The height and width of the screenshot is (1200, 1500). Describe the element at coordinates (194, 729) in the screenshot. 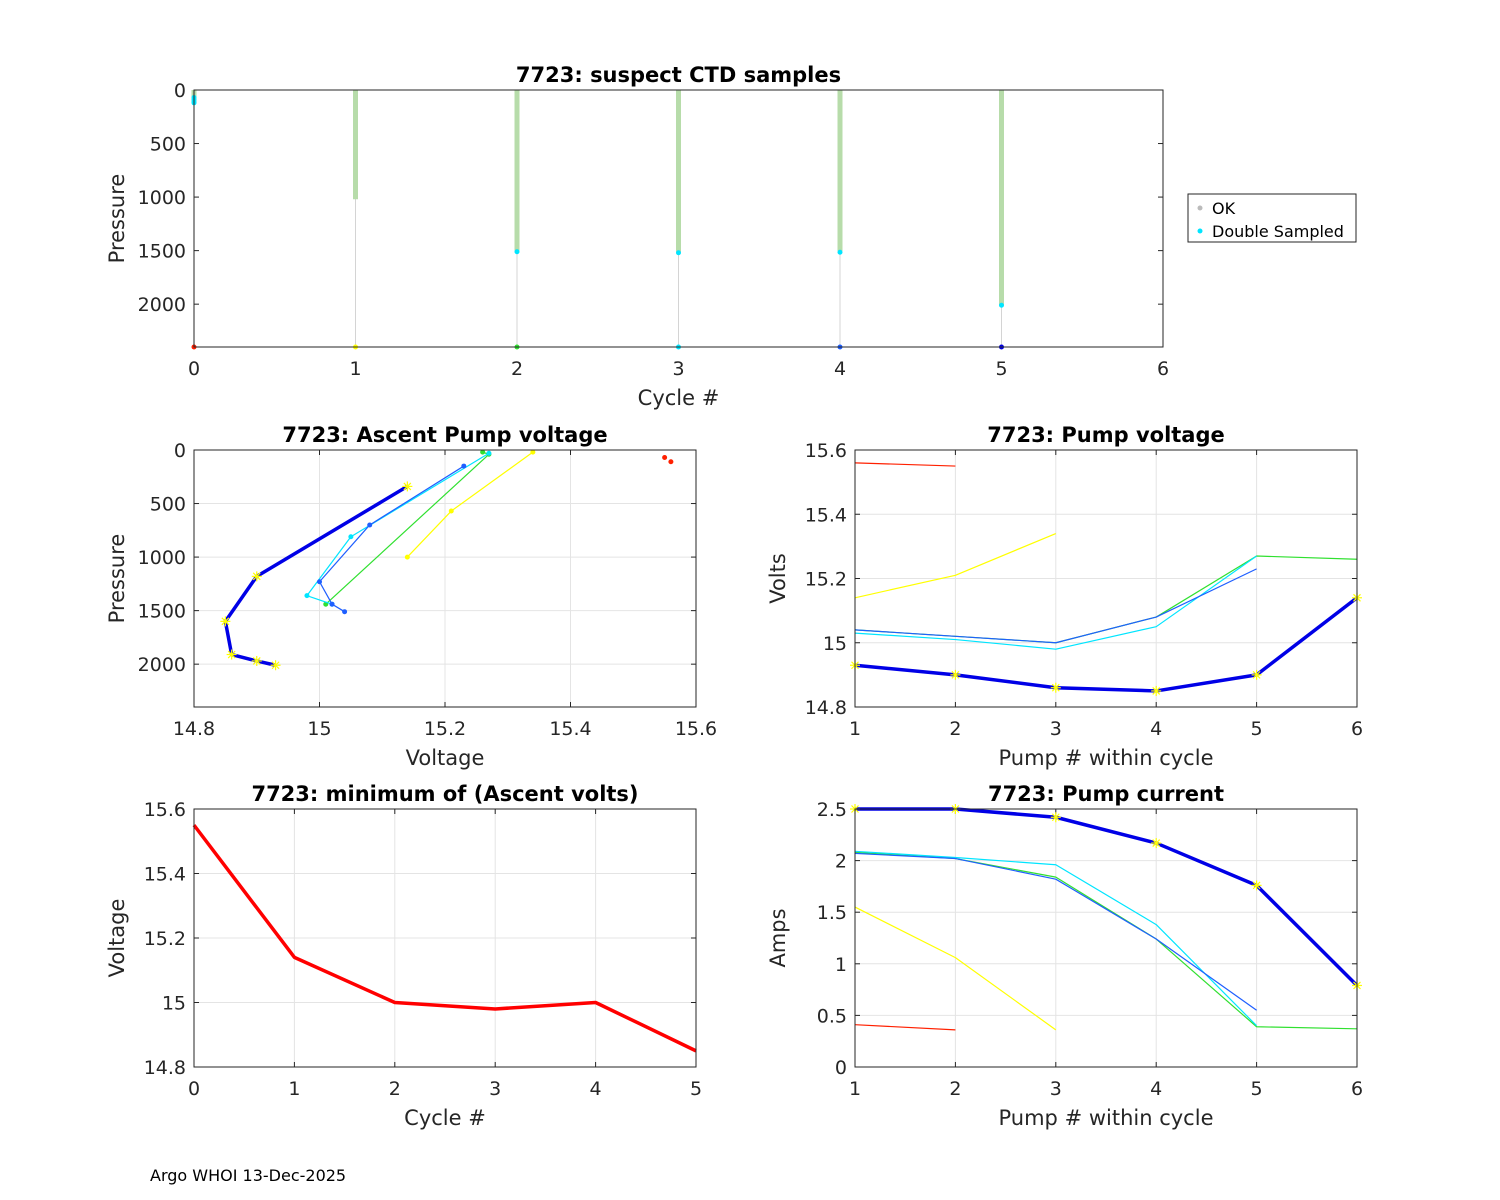

I see `x-tick-label: 14.8` at that location.